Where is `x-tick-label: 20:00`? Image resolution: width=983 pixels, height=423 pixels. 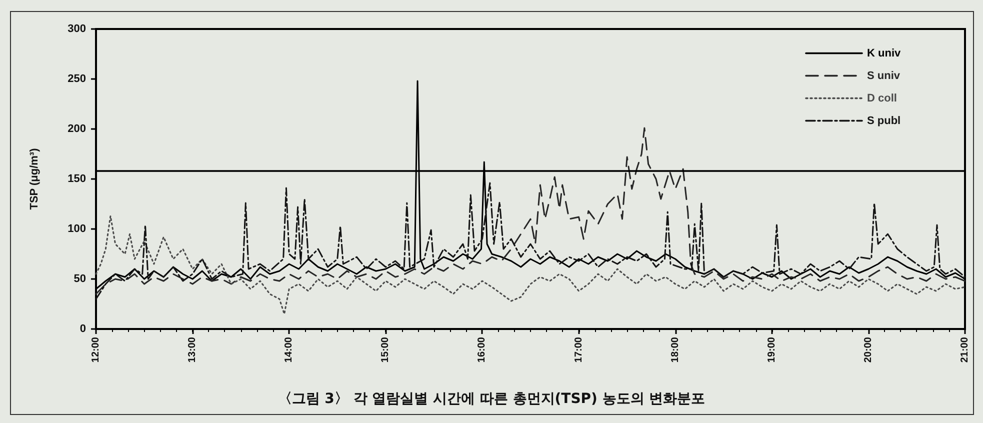
x-tick-label: 20:00 is located at coordinates (868, 349).